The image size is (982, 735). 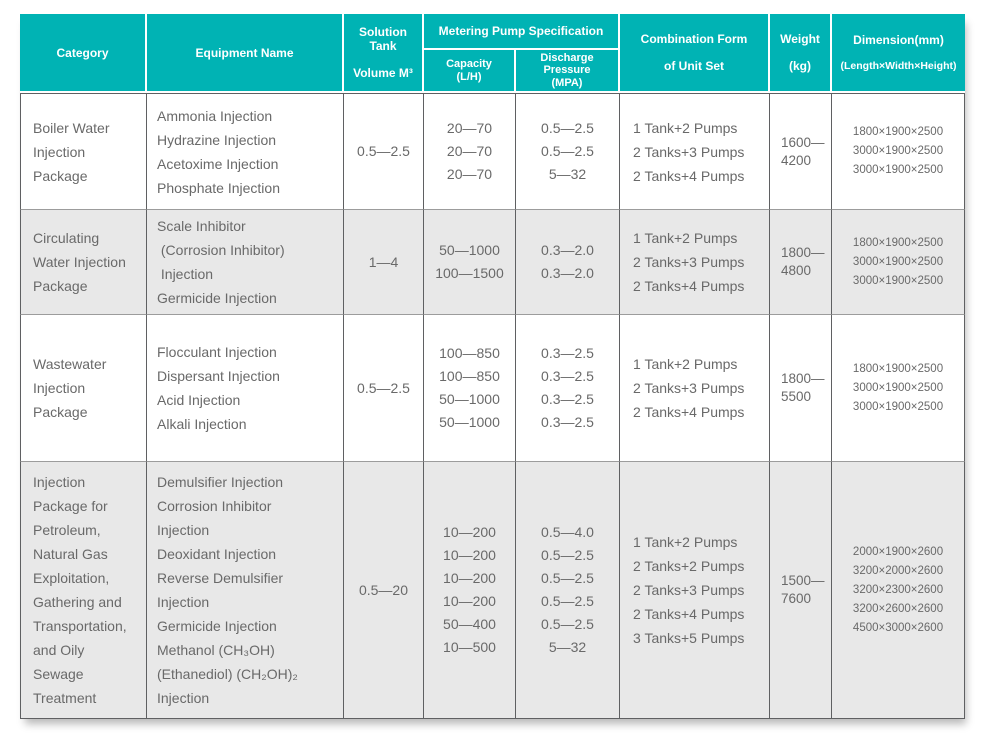 I want to click on header-label-line: Capacity, so click(x=469, y=64).